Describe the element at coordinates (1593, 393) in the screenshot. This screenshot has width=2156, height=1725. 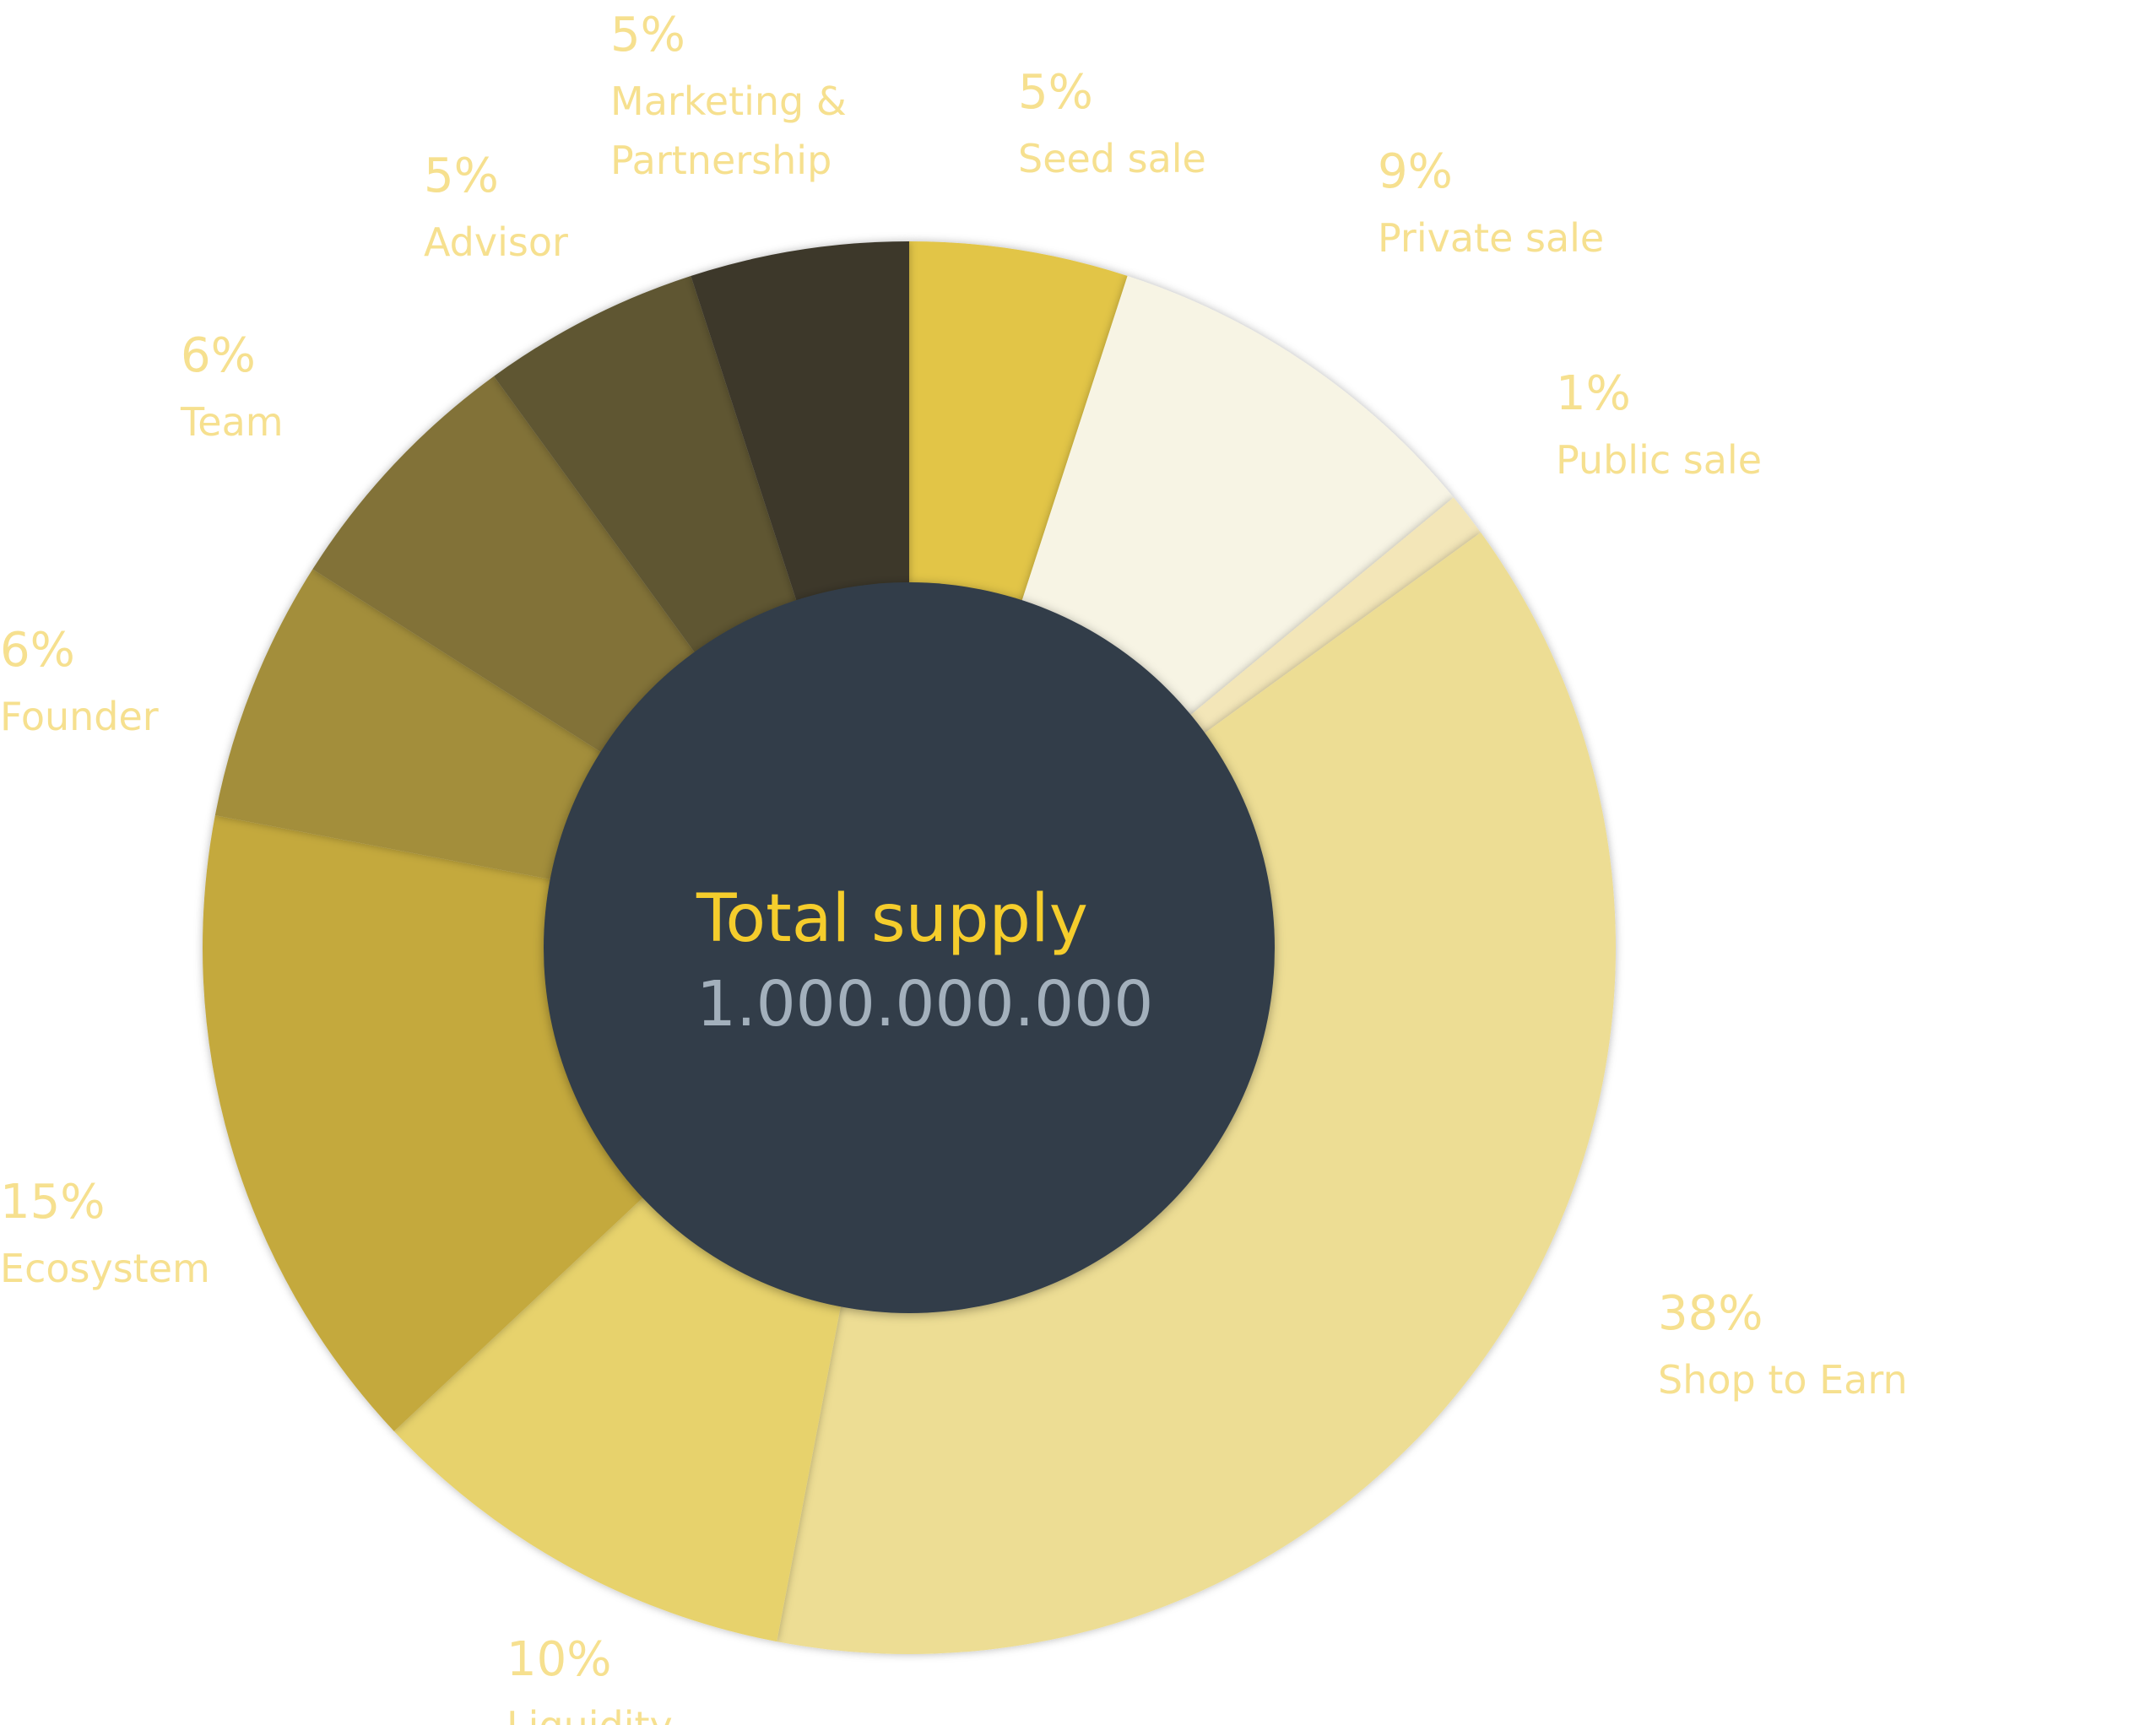
I see `label-percent: 1%` at that location.